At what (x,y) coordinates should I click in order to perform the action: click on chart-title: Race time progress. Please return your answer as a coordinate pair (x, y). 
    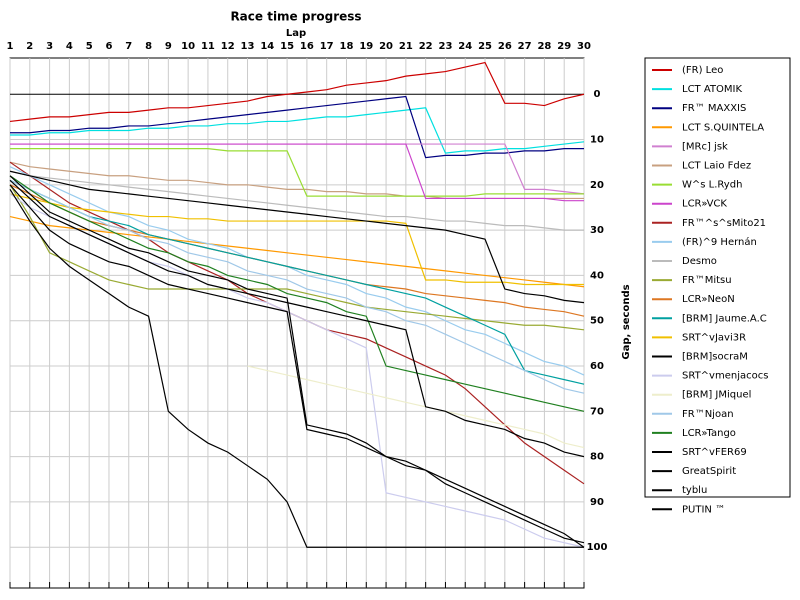
    Looking at the image, I should click on (295, 17).